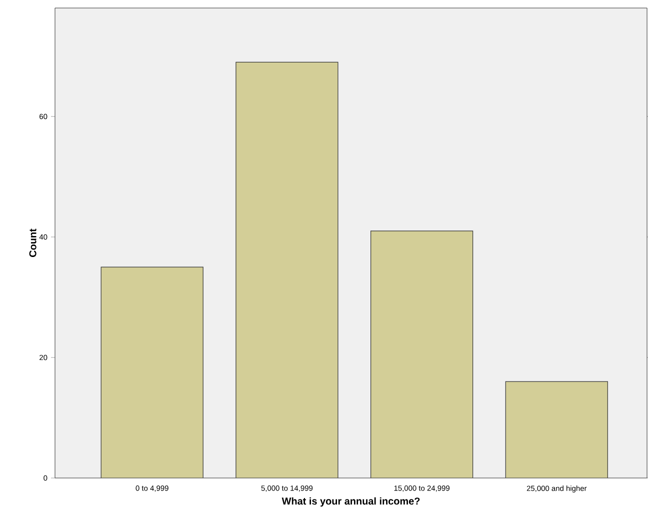  I want to click on y-axis-title: Count, so click(32, 242).